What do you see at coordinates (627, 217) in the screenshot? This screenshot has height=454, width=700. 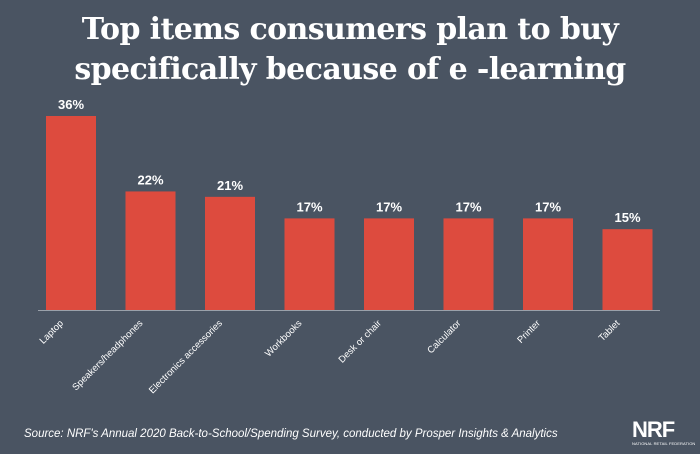 I see `value-label-tablet: 15%` at bounding box center [627, 217].